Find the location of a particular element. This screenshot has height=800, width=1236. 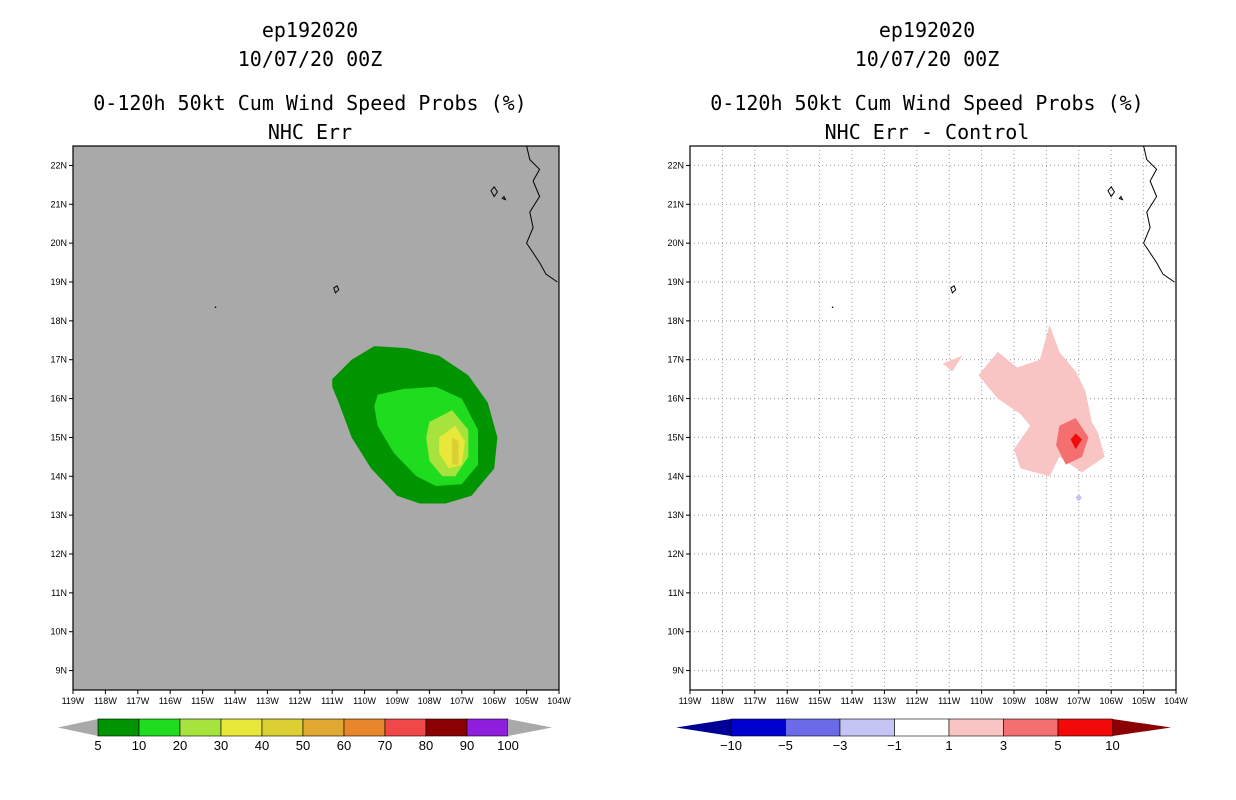

x-tick-label: 104W is located at coordinates (559, 701).